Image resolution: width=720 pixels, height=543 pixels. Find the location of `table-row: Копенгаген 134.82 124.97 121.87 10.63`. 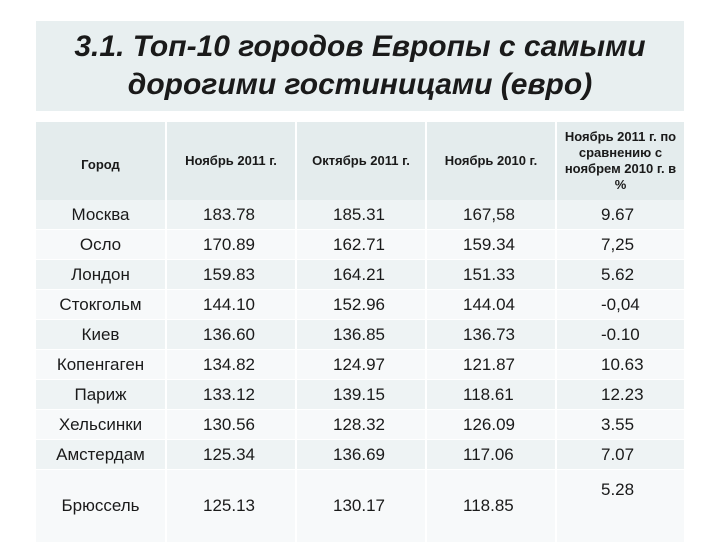

table-row: Копенгаген 134.82 124.97 121.87 10.63 is located at coordinates (360, 364).